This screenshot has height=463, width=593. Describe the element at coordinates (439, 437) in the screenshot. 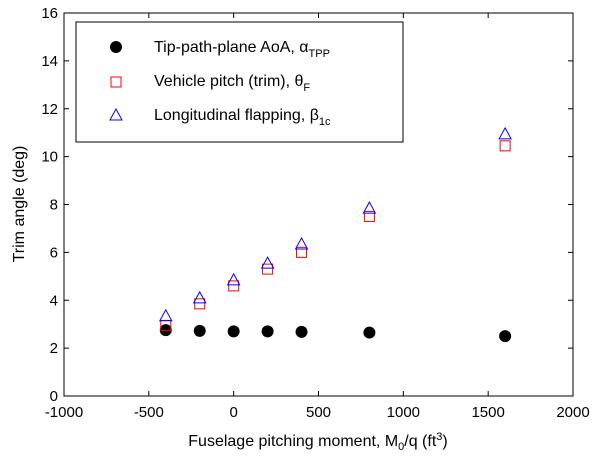

I see `x-axis-label-sup: 3` at that location.